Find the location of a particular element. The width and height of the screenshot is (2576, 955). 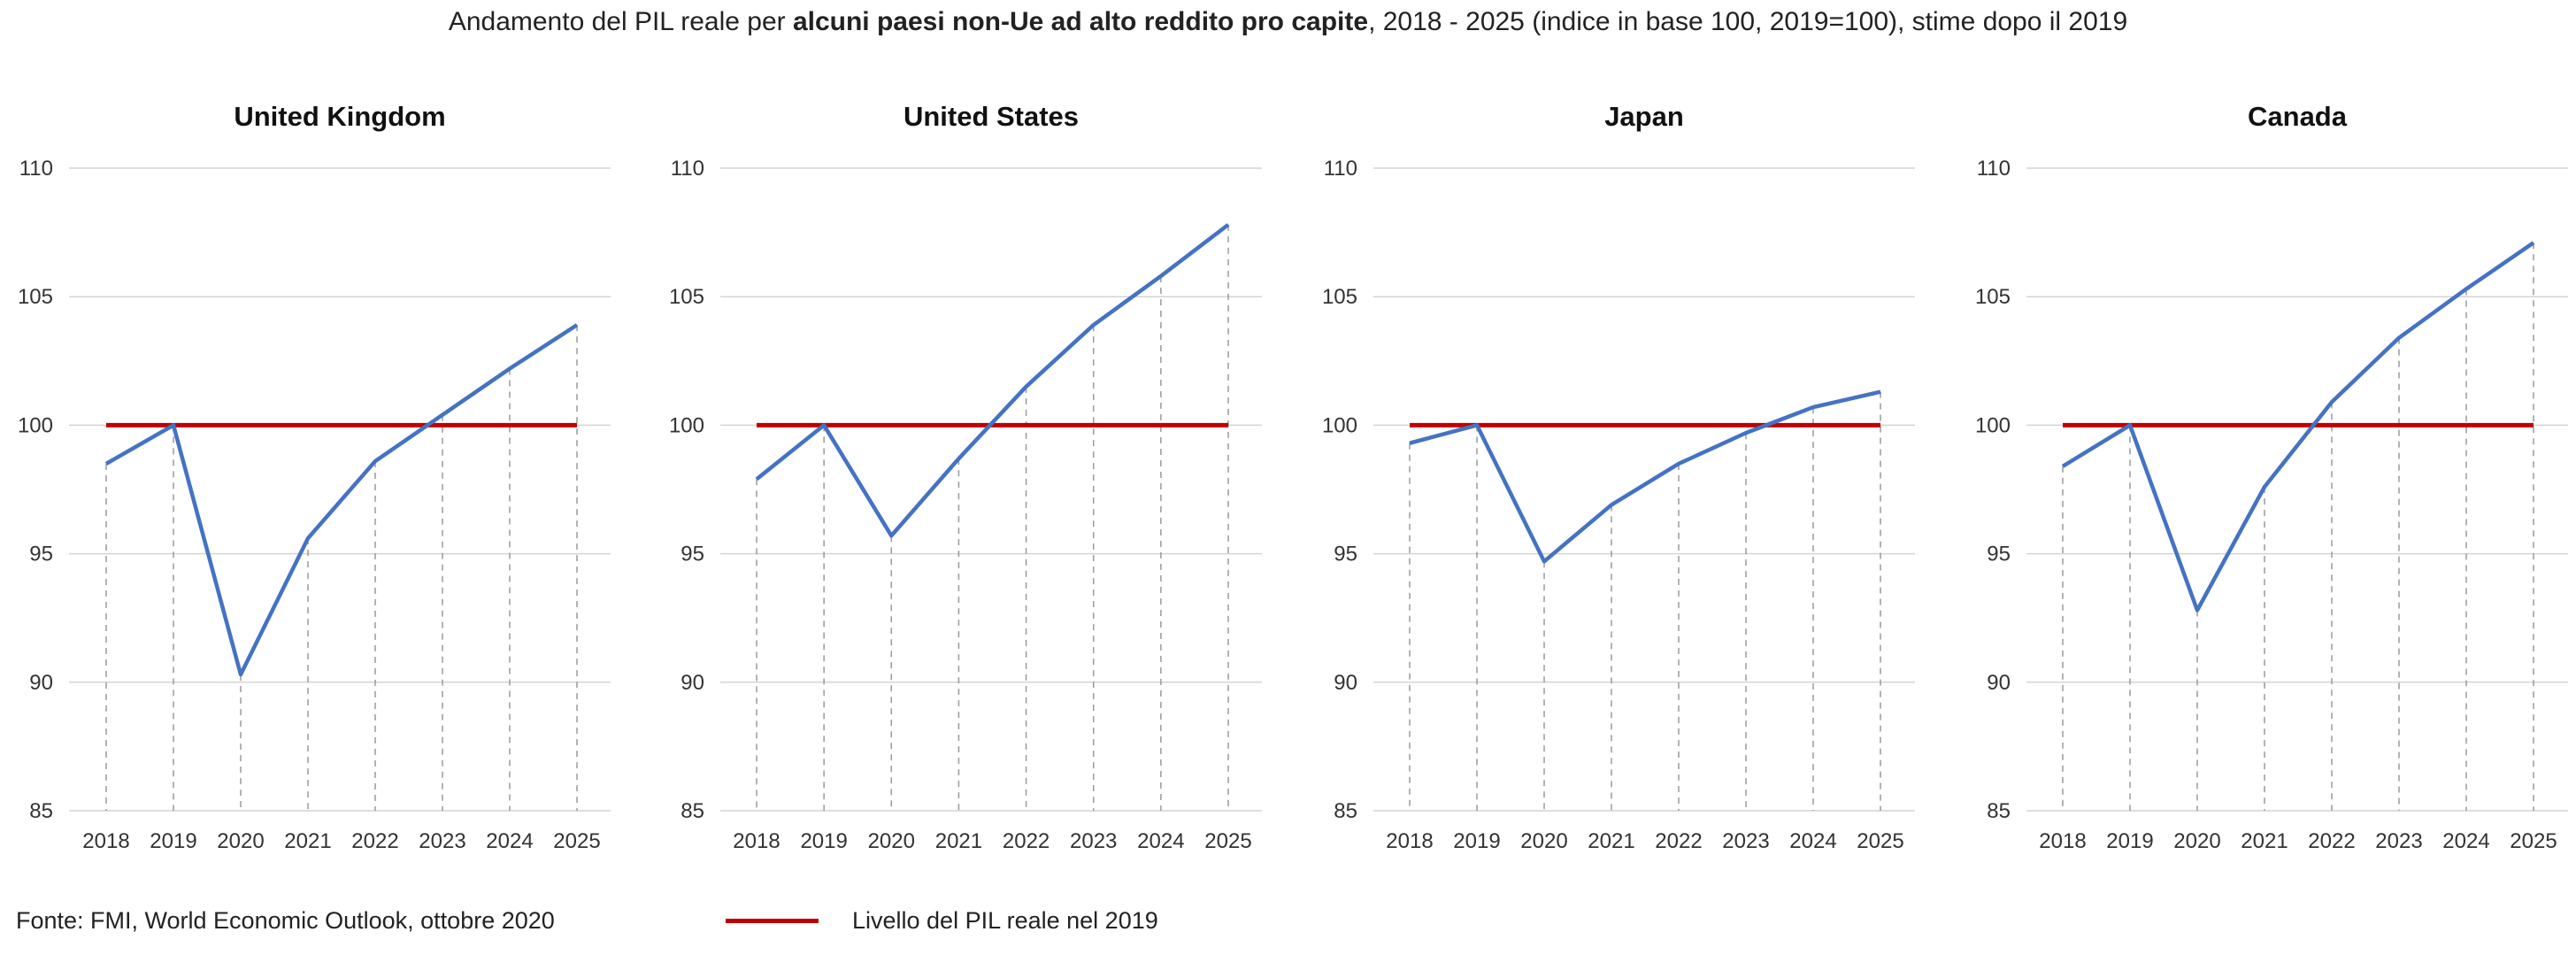

y-tick-label-japan-105: 105 is located at coordinates (1339, 297).